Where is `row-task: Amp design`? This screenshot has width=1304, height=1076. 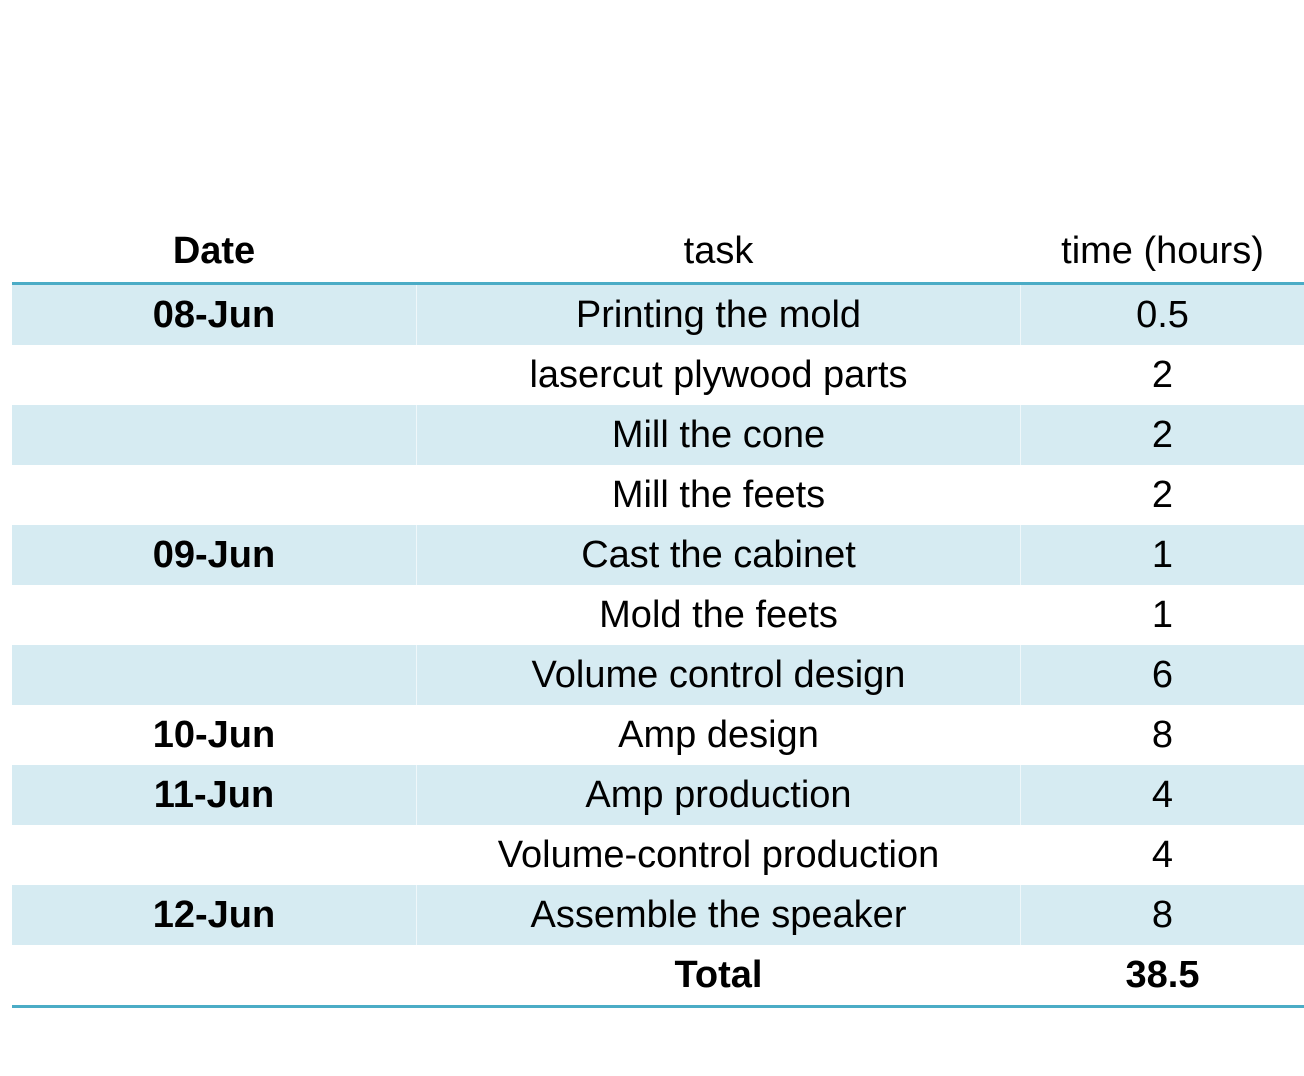 row-task: Amp design is located at coordinates (718, 735).